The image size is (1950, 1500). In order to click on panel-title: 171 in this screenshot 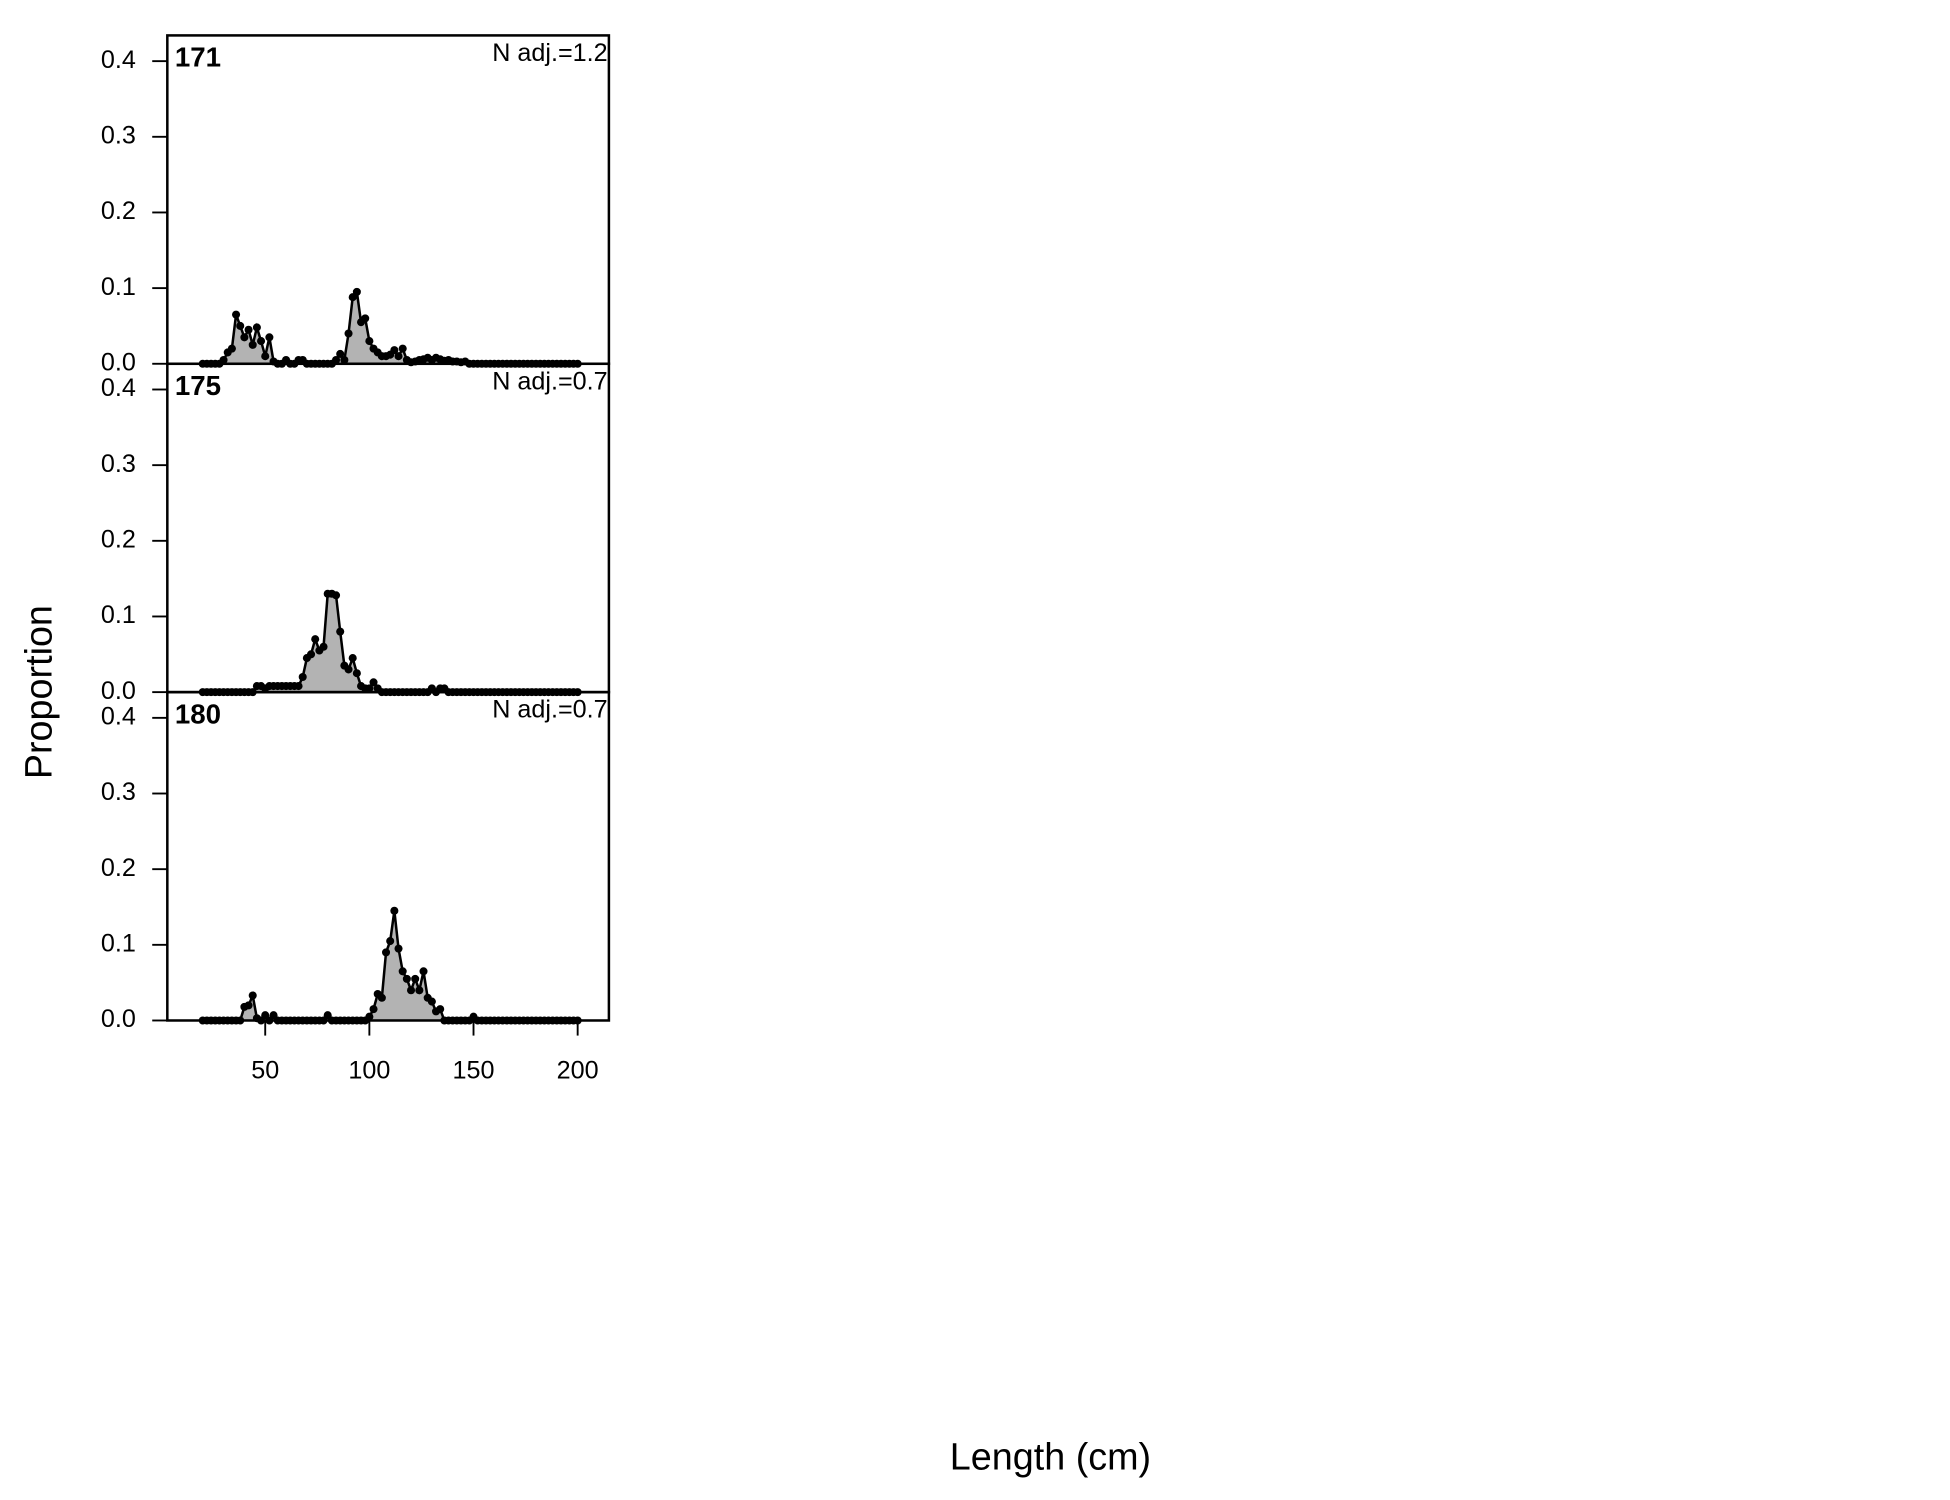, I will do `click(198, 57)`.